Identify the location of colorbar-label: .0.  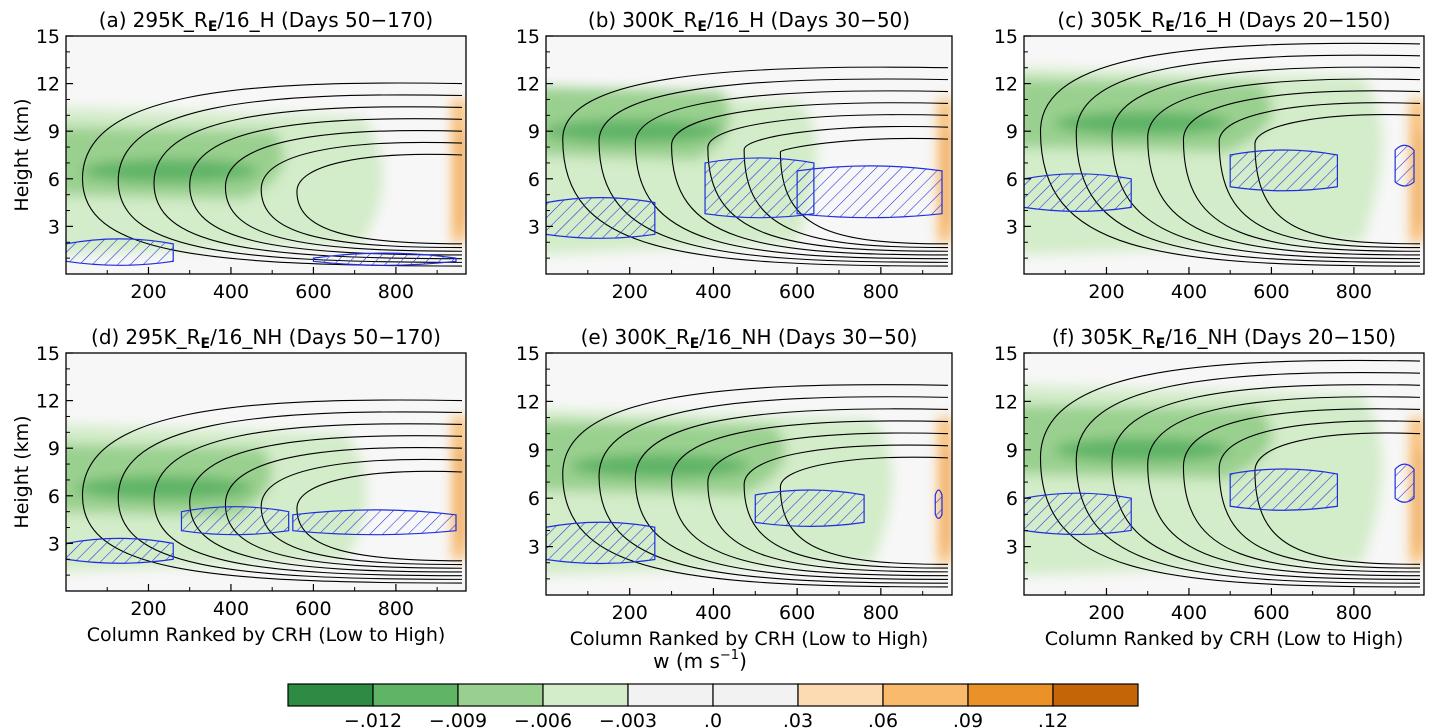
(713, 719).